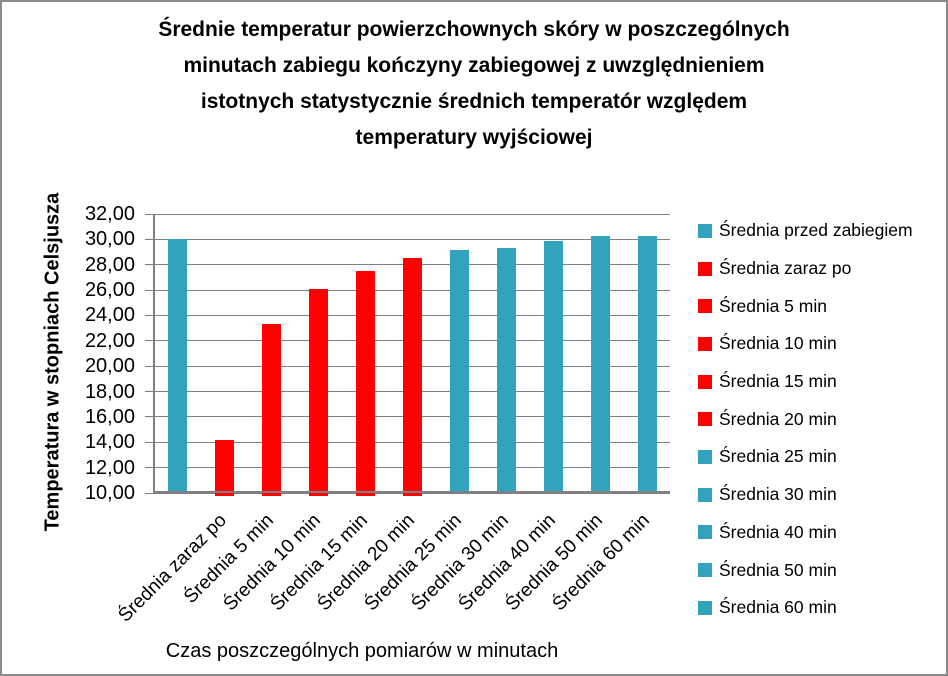 Image resolution: width=948 pixels, height=676 pixels. What do you see at coordinates (474, 137) in the screenshot?
I see `chart-title-line-4: temperatury wyjściowej` at bounding box center [474, 137].